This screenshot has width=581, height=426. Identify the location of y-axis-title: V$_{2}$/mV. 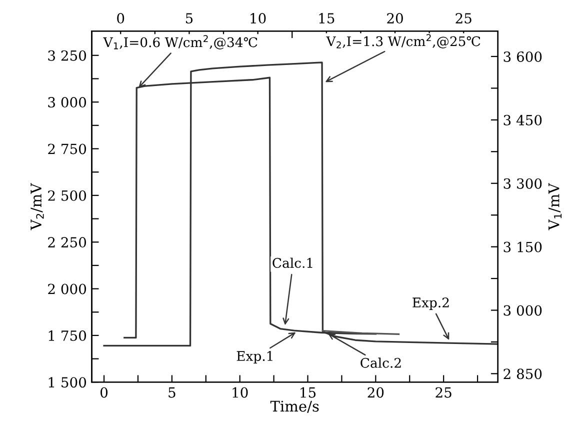
(37, 206).